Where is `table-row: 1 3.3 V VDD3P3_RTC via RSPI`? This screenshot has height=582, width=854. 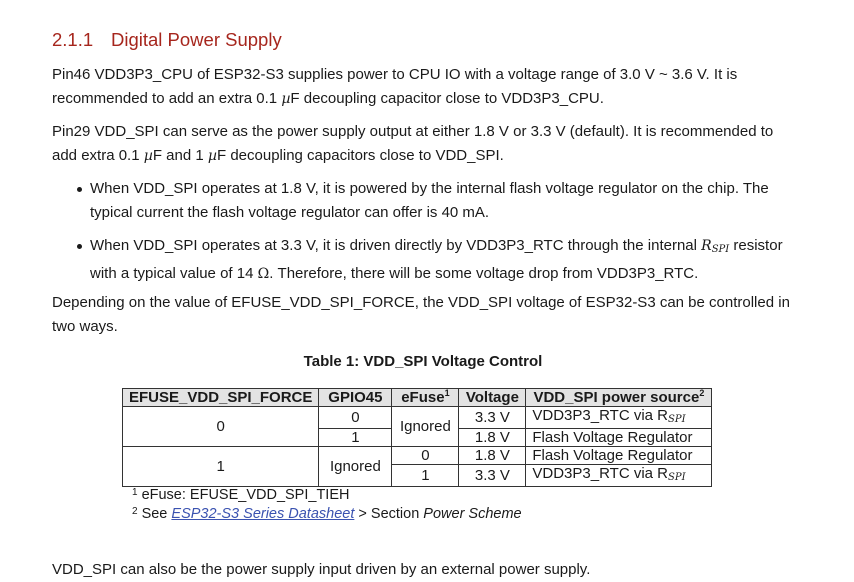
table-row: 1 3.3 V VDD3P3_RTC via RSPI is located at coordinates (418, 475).